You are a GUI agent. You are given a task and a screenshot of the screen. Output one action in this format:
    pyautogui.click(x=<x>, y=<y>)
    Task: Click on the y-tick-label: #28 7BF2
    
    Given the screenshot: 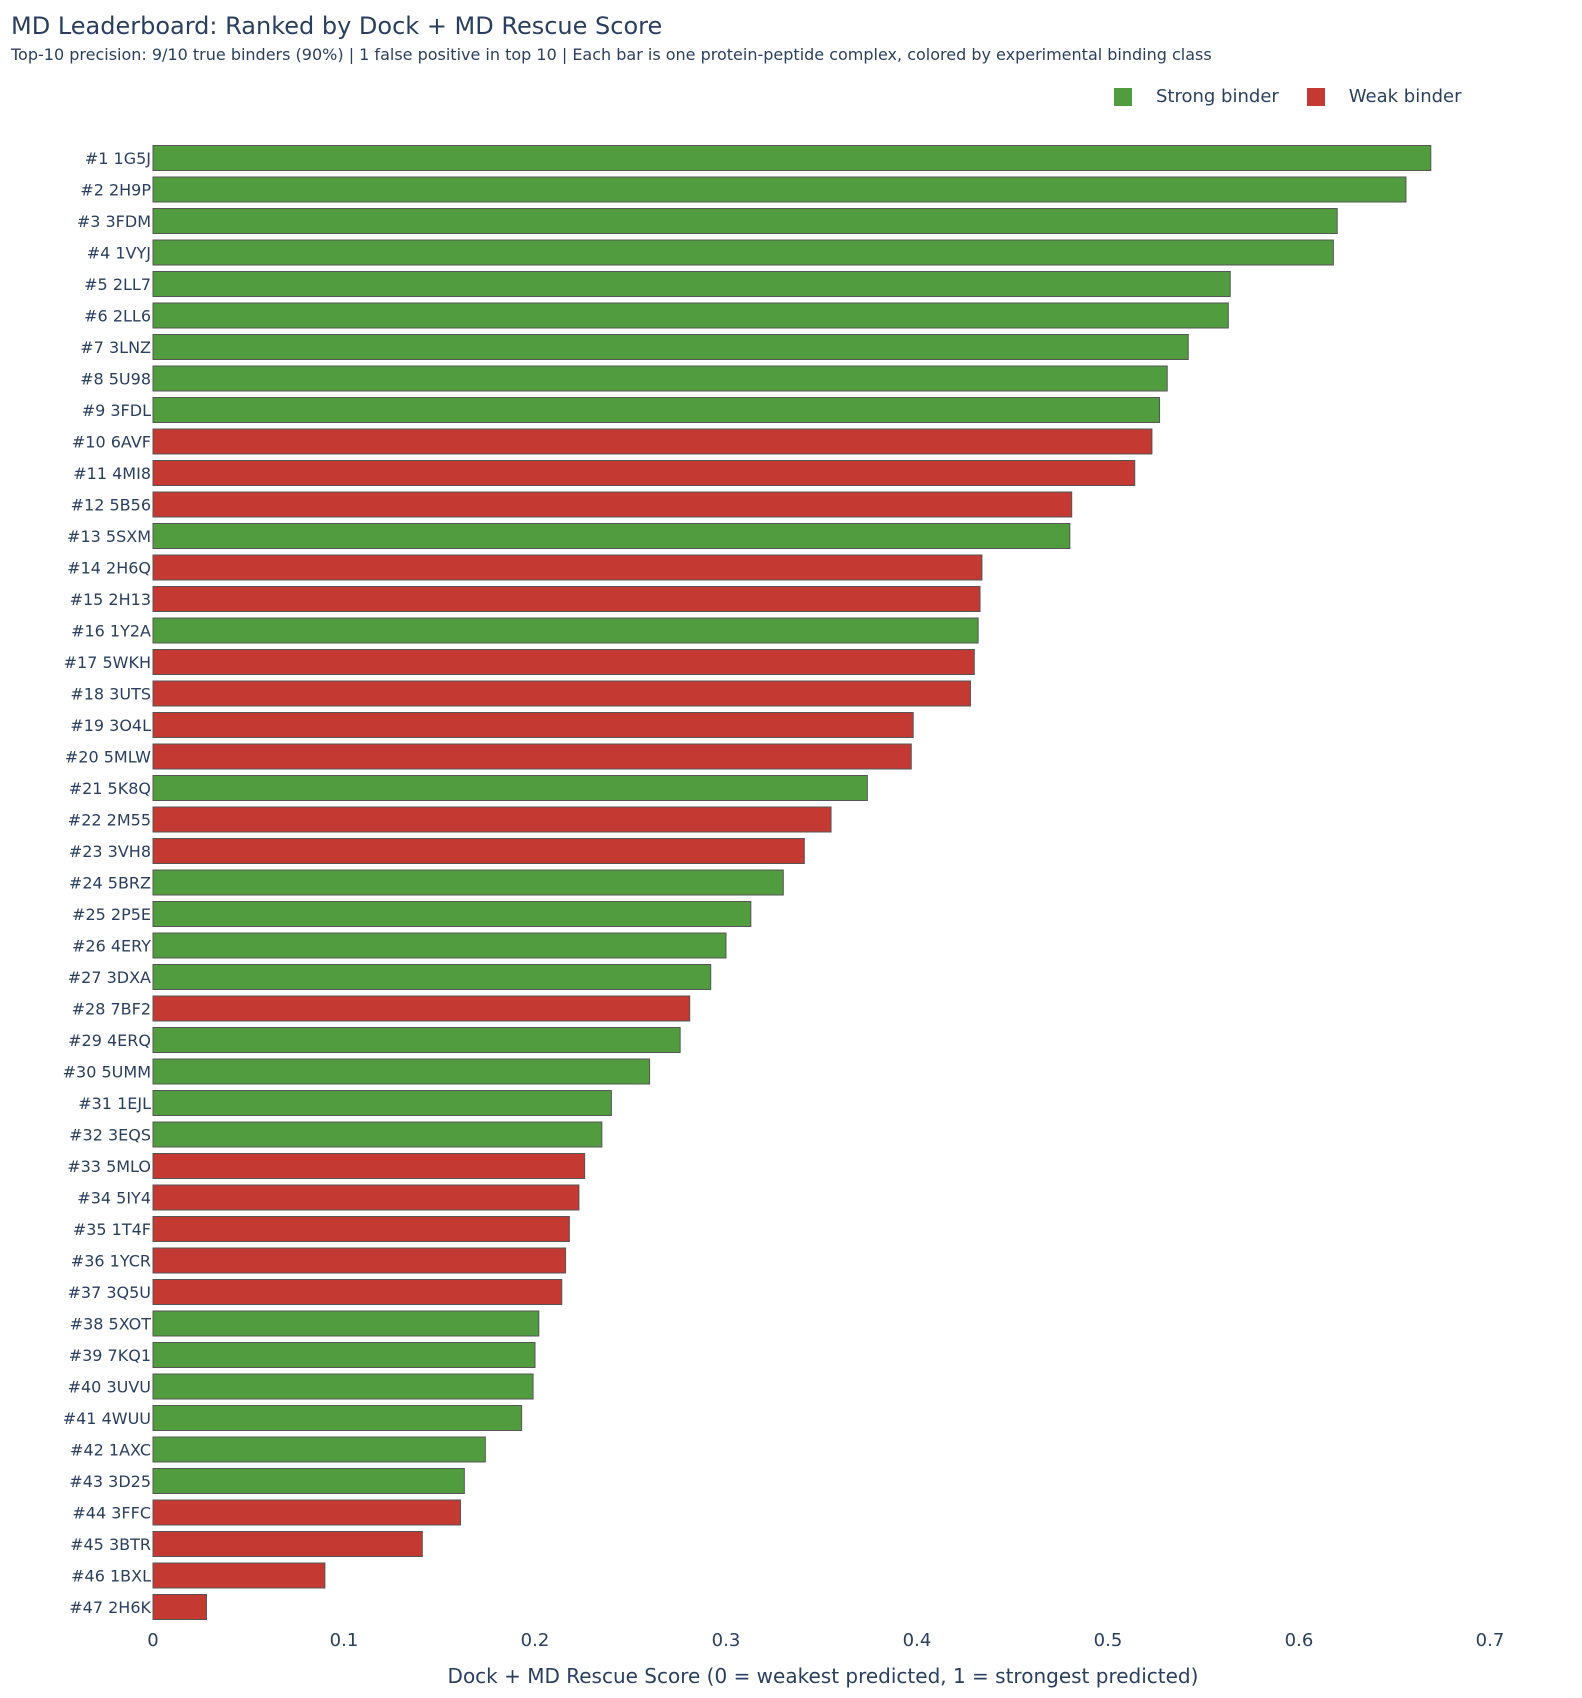 What is the action you would take?
    pyautogui.click(x=111, y=1009)
    